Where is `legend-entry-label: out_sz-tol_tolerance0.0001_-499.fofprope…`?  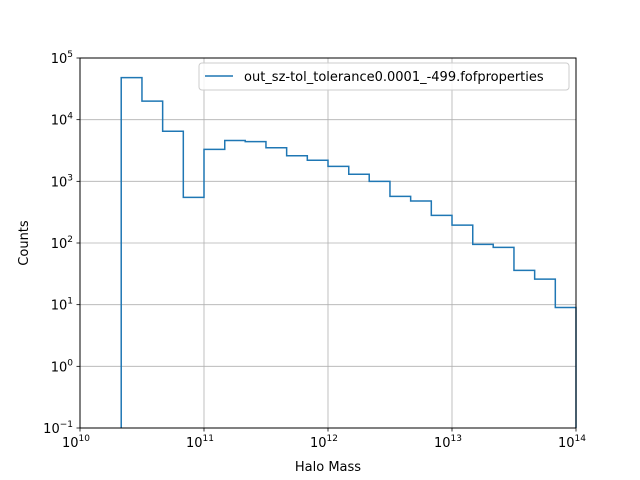
legend-entry-label: out_sz-tol_tolerance0.0001_-499.fofprope… is located at coordinates (394, 77).